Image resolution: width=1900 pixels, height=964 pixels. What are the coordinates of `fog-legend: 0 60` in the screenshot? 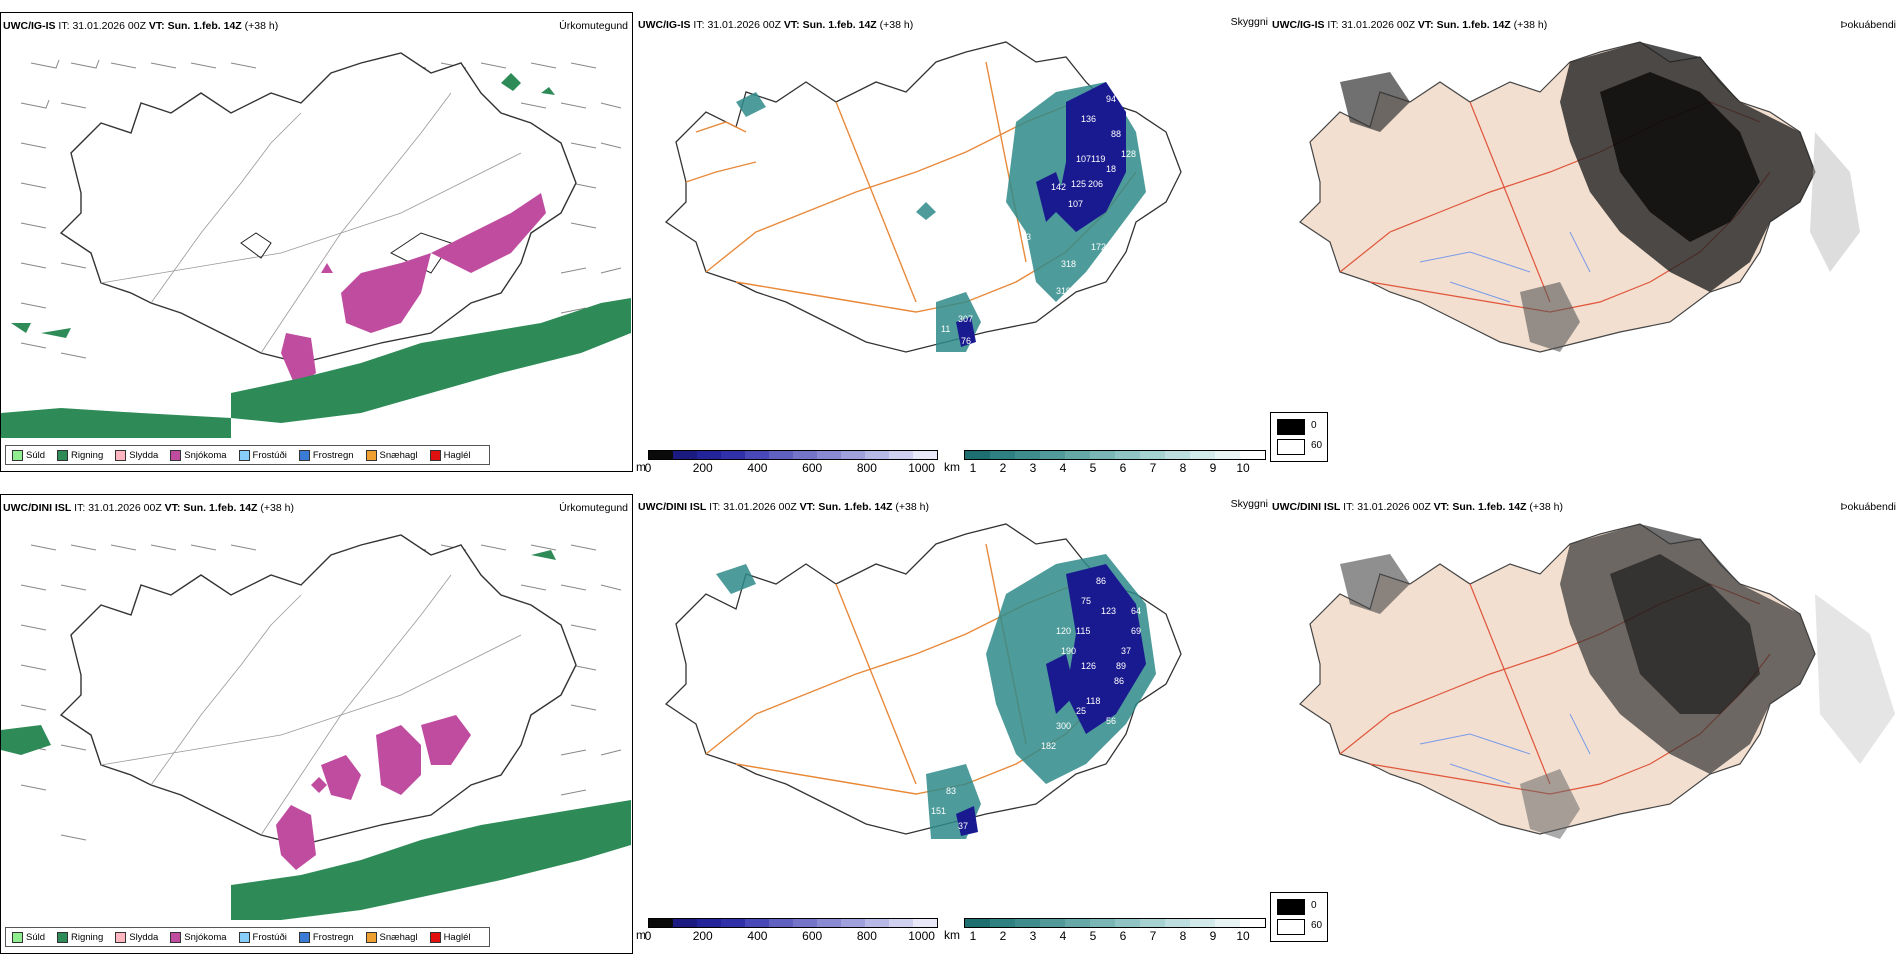 It's located at (1299, 437).